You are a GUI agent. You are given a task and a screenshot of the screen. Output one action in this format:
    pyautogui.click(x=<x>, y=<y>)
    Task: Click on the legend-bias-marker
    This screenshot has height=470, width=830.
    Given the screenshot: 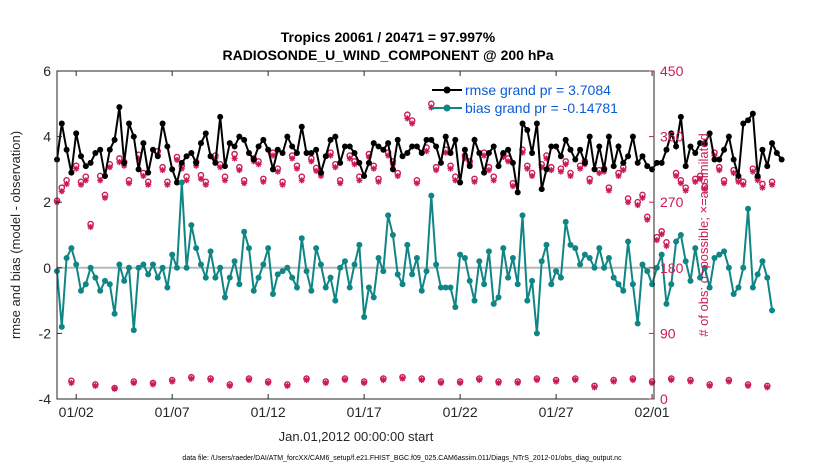 What is the action you would take?
    pyautogui.click(x=447, y=108)
    